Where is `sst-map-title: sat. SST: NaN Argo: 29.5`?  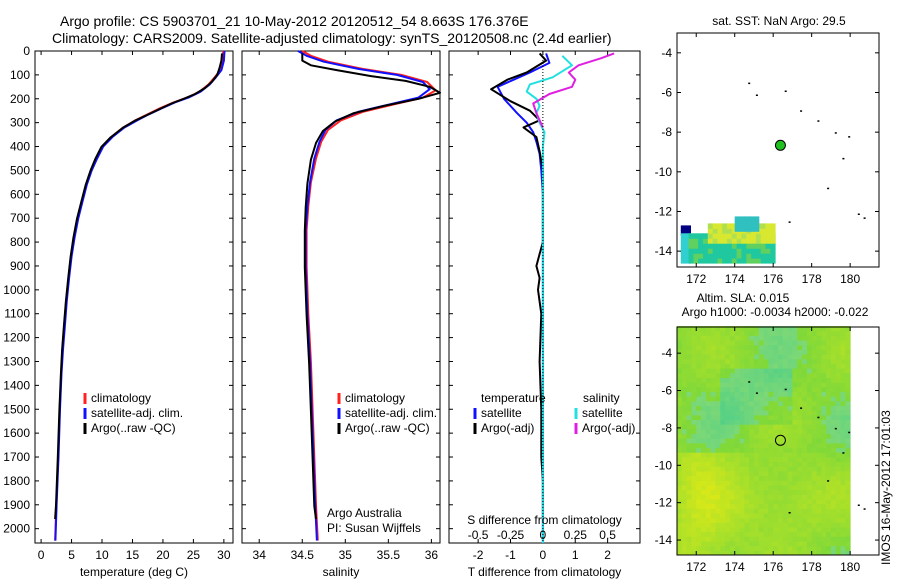 sst-map-title: sat. SST: NaN Argo: 29.5 is located at coordinates (779, 21).